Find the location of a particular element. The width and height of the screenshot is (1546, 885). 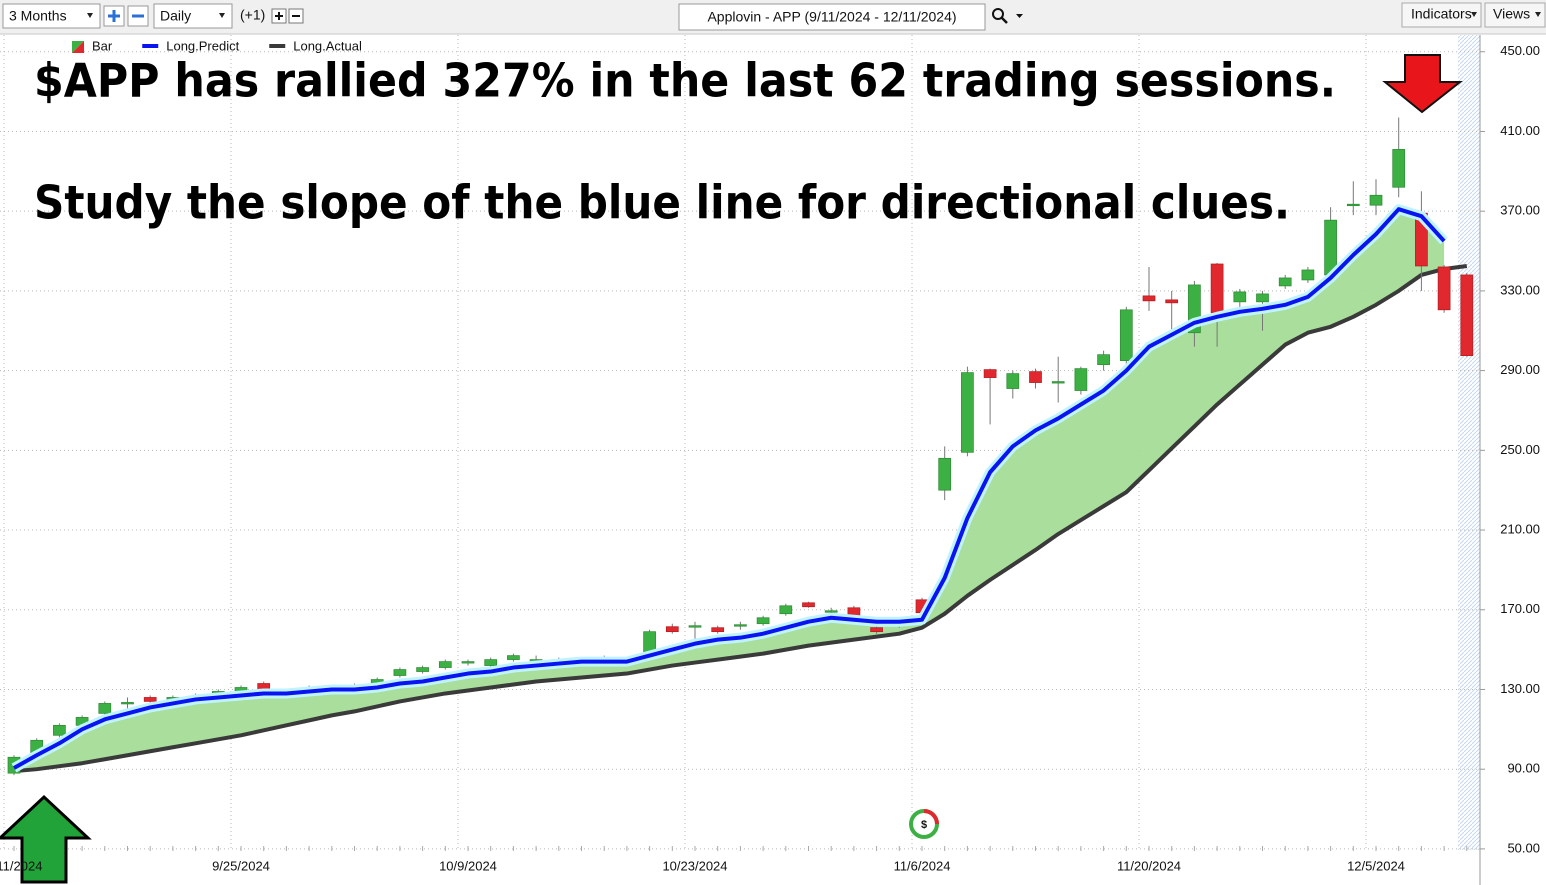

symbol-box is located at coordinates (832, 17).